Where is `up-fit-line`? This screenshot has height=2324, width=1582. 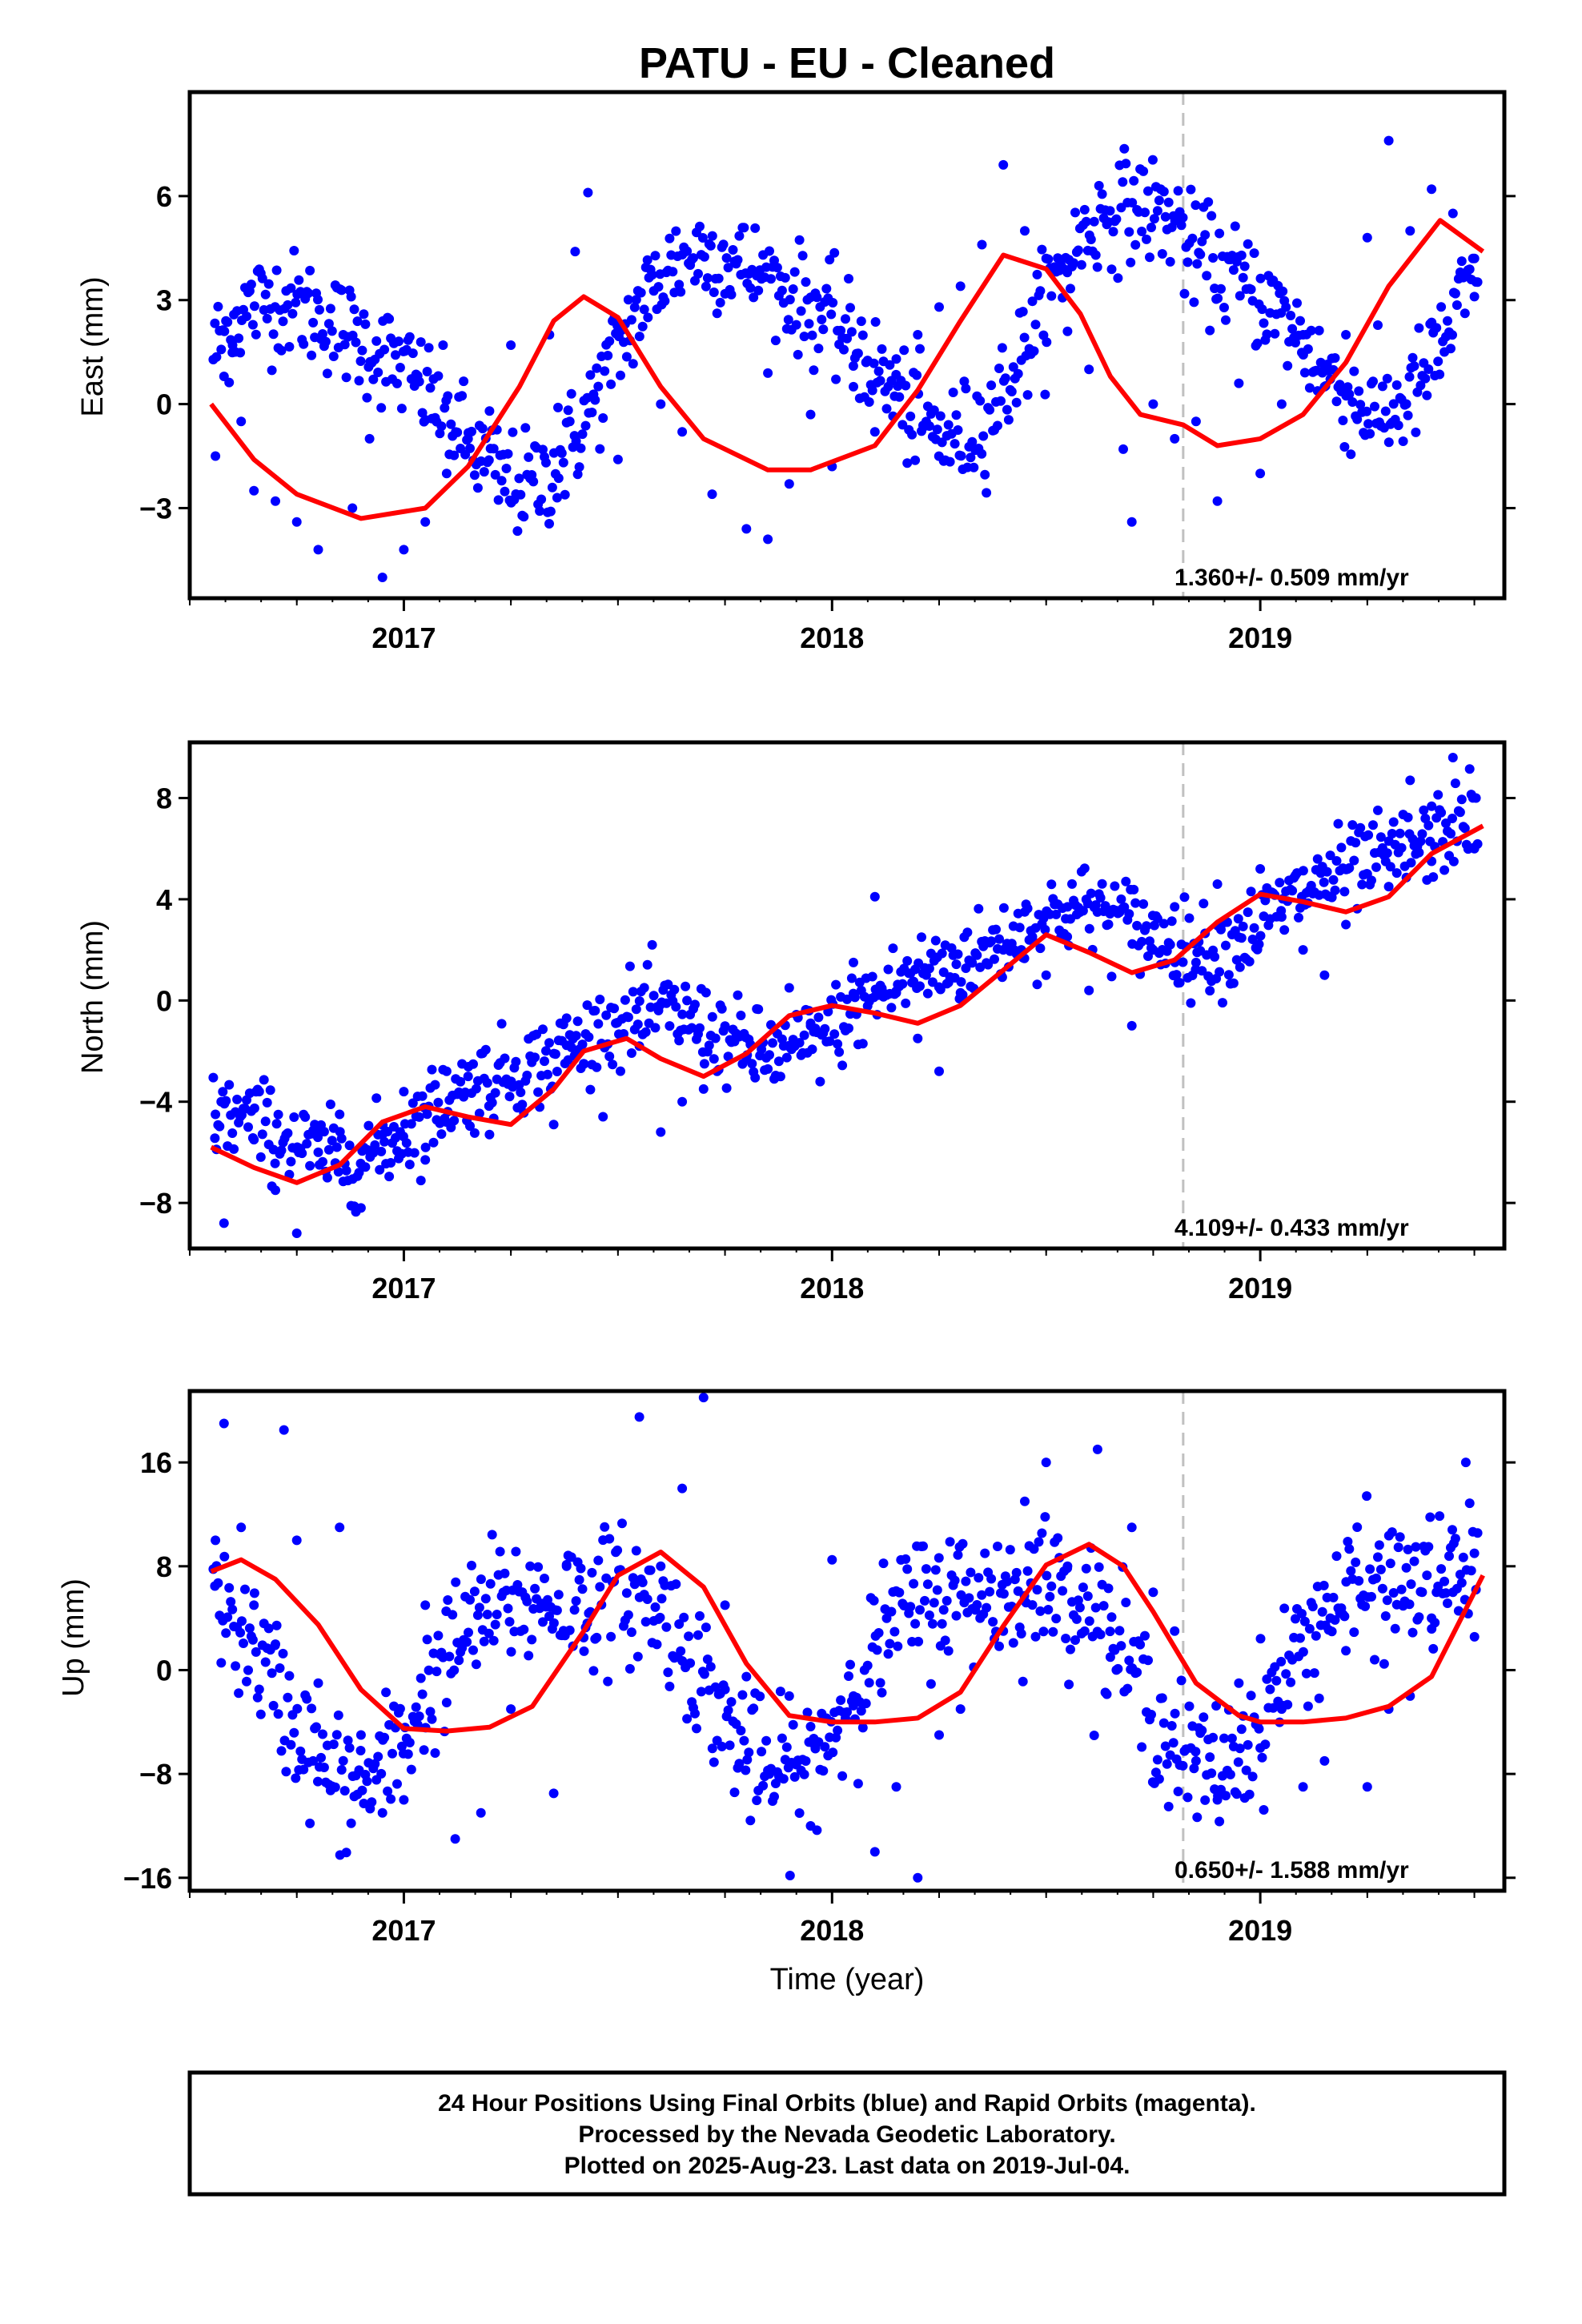 up-fit-line is located at coordinates (847, 1638).